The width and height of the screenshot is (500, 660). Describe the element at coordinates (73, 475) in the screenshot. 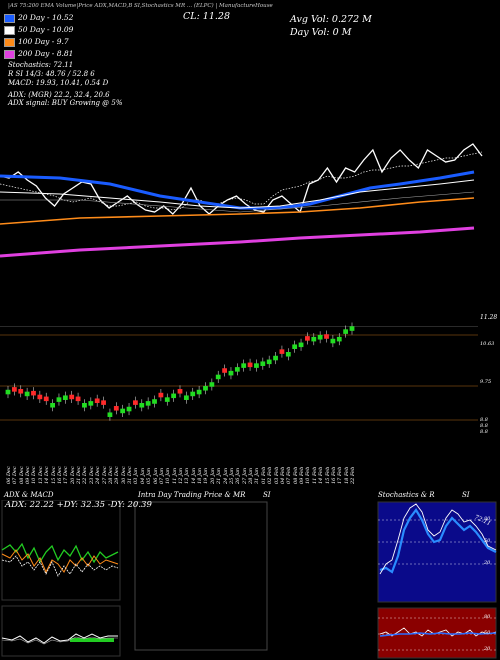

I see `date-tick-label: 20 Dec` at that location.